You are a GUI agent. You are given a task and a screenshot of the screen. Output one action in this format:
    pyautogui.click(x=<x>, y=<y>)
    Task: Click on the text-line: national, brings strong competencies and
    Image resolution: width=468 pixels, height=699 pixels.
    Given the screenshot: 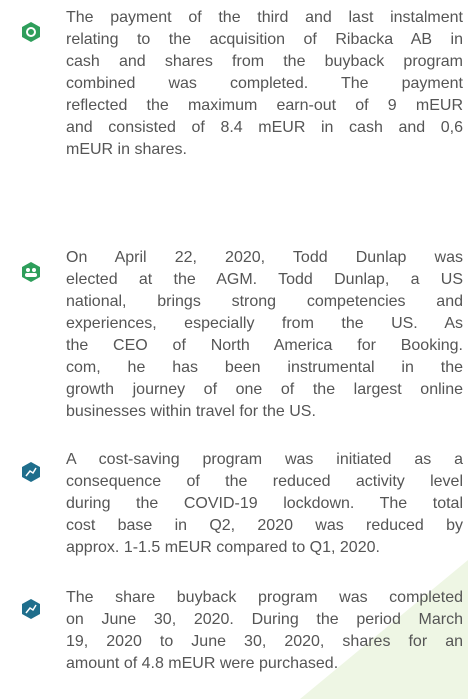 What is the action you would take?
    pyautogui.click(x=264, y=301)
    